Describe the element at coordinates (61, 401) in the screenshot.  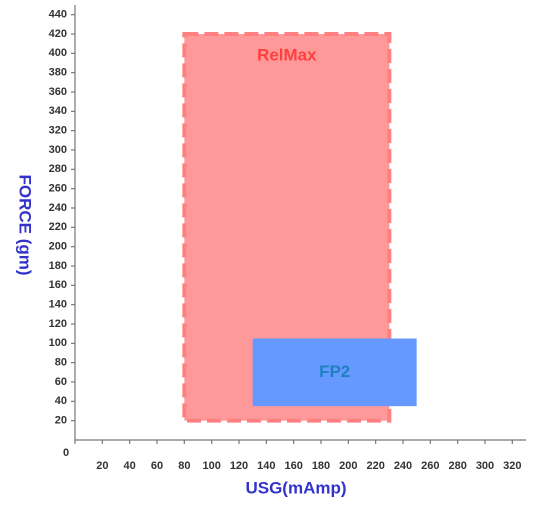
I see `y-tick-label: 40` at that location.